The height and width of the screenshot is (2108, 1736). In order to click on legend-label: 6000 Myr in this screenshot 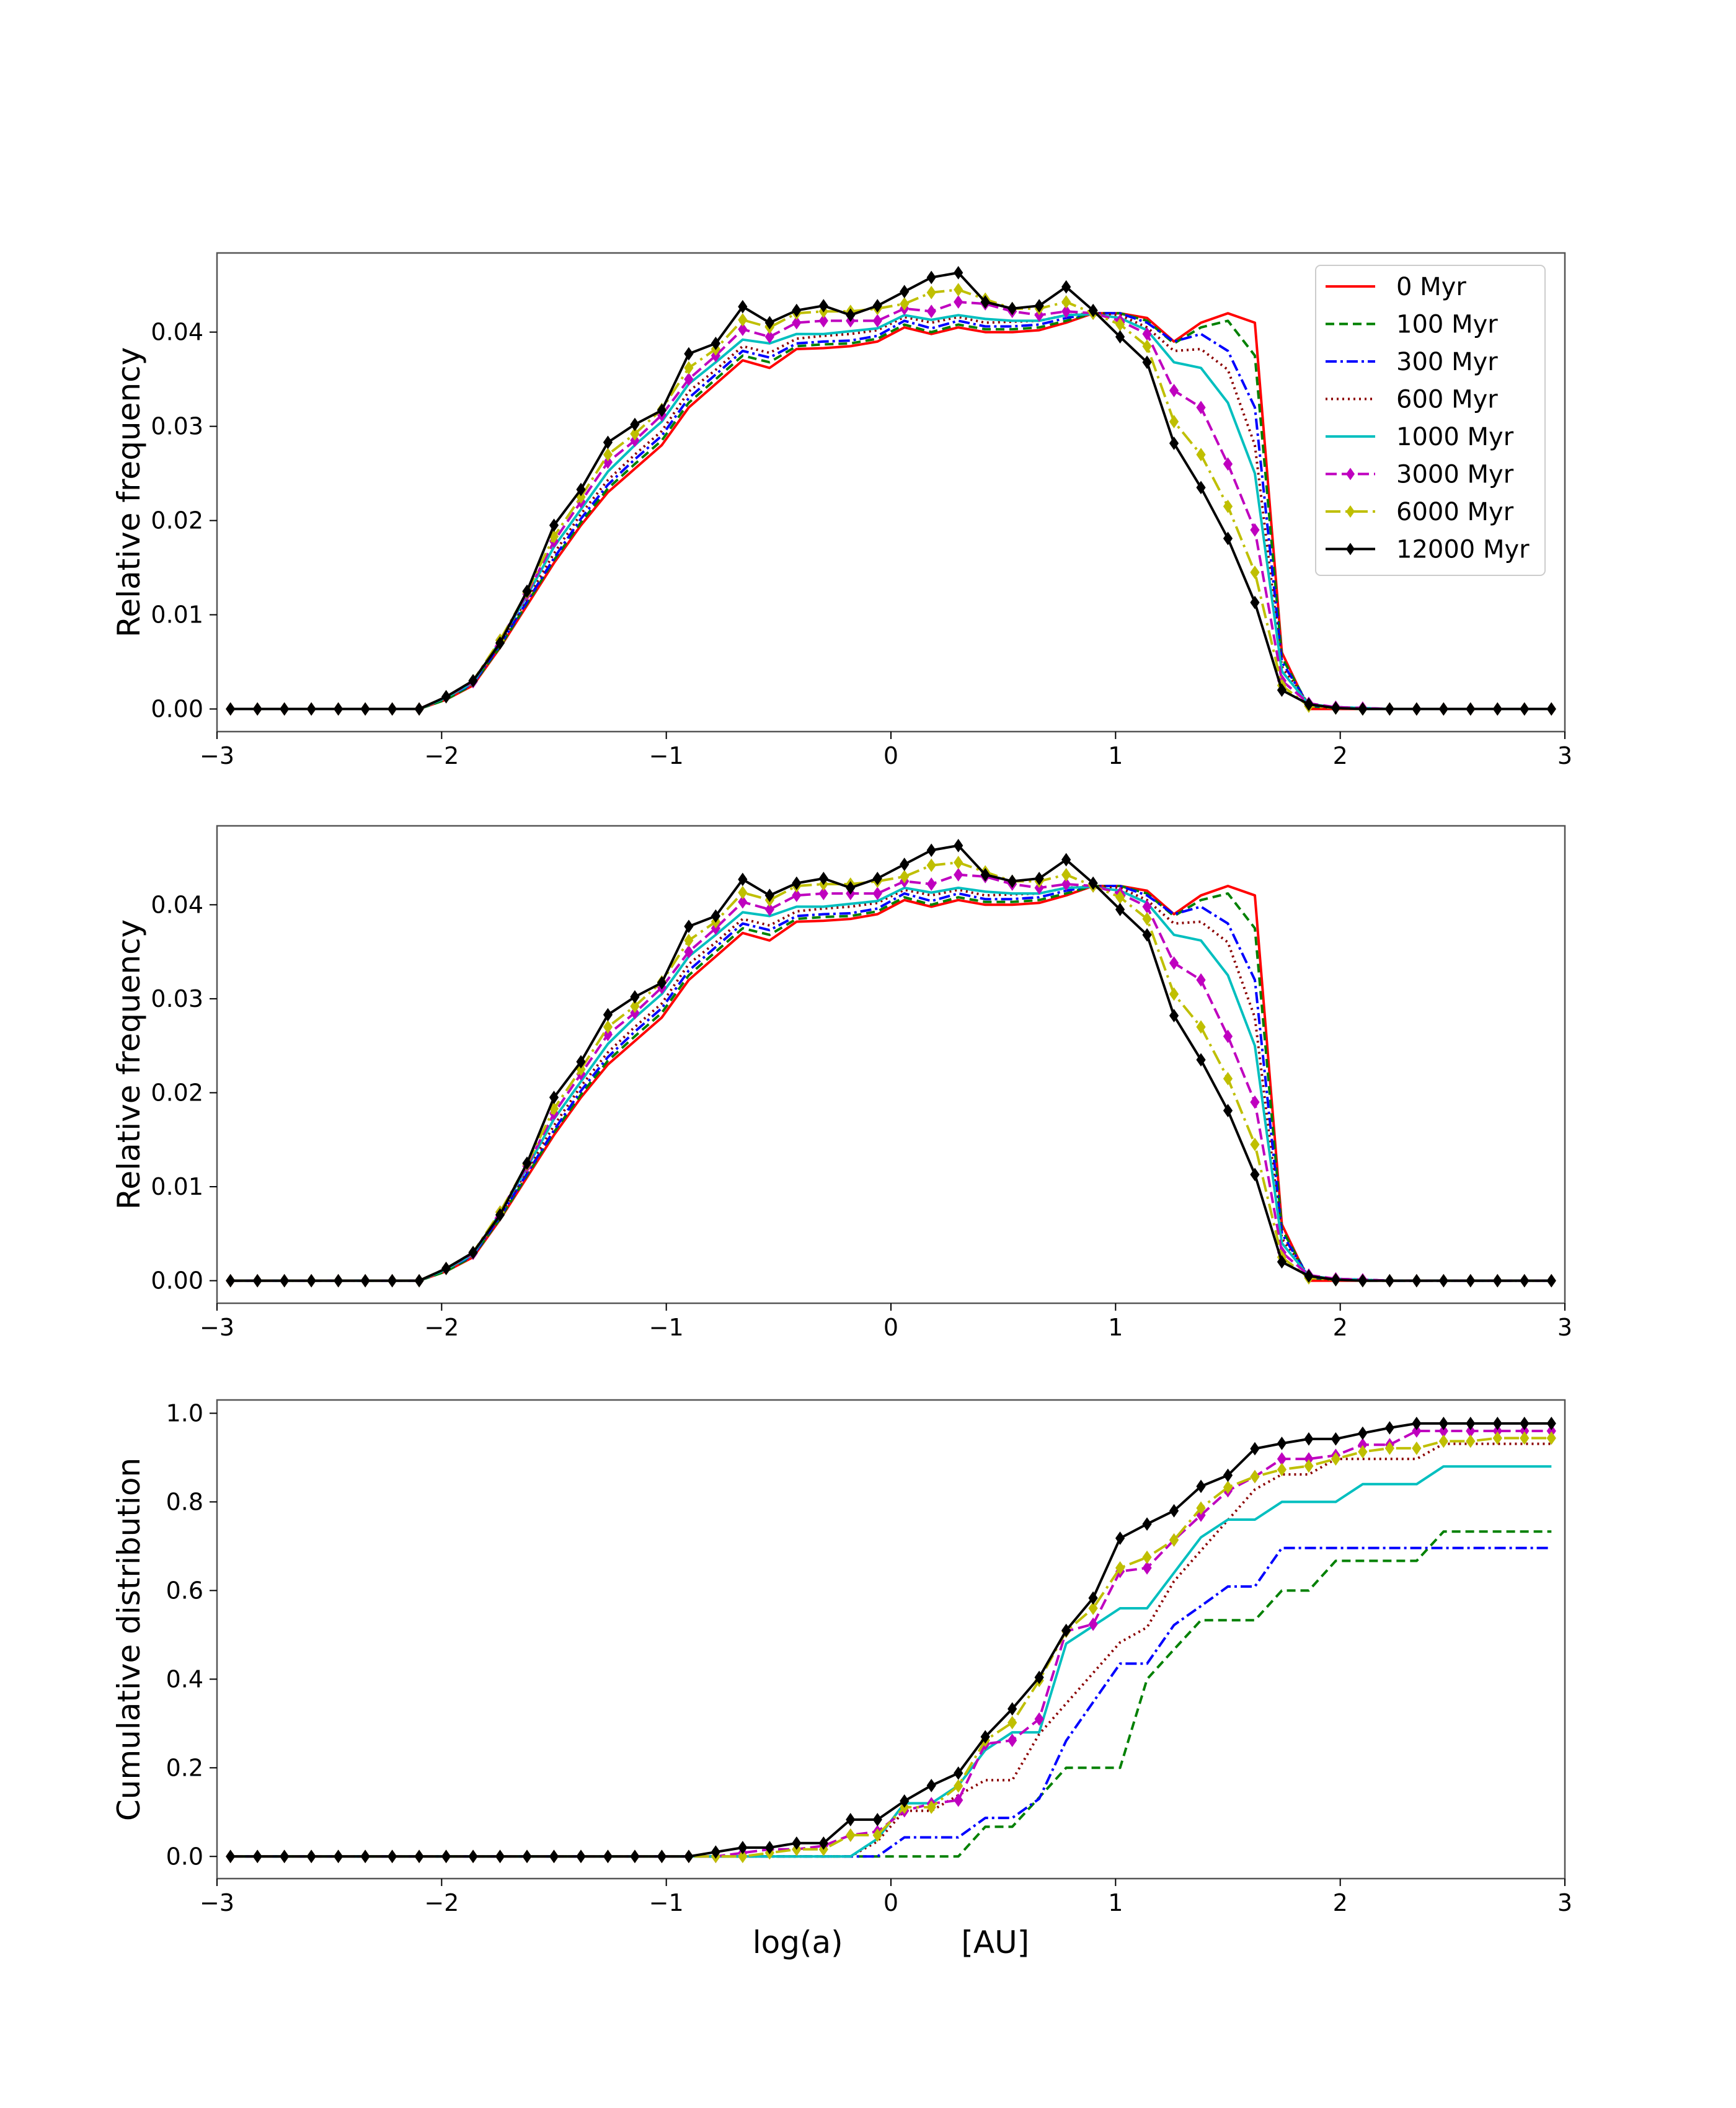, I will do `click(1455, 512)`.